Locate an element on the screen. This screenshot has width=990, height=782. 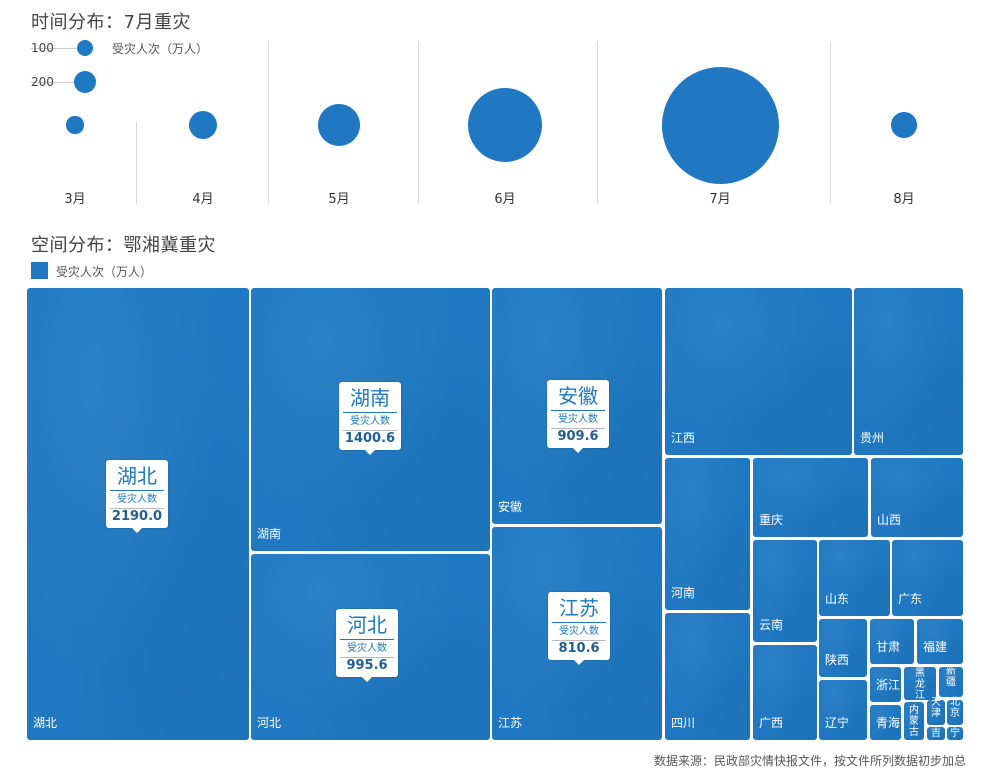
treemap-tile: 天津 is located at coordinates (936, 710).